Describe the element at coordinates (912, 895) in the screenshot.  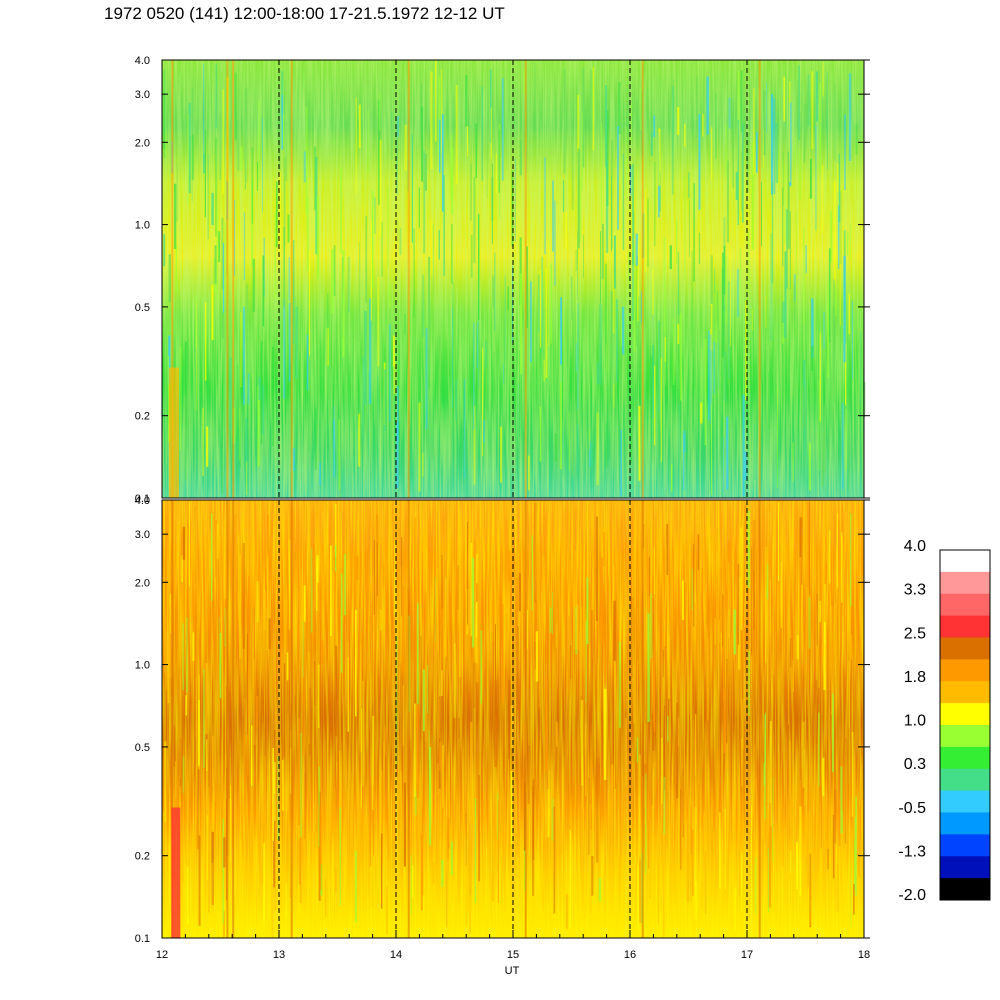
I see `colorbar-label: -2.0` at that location.